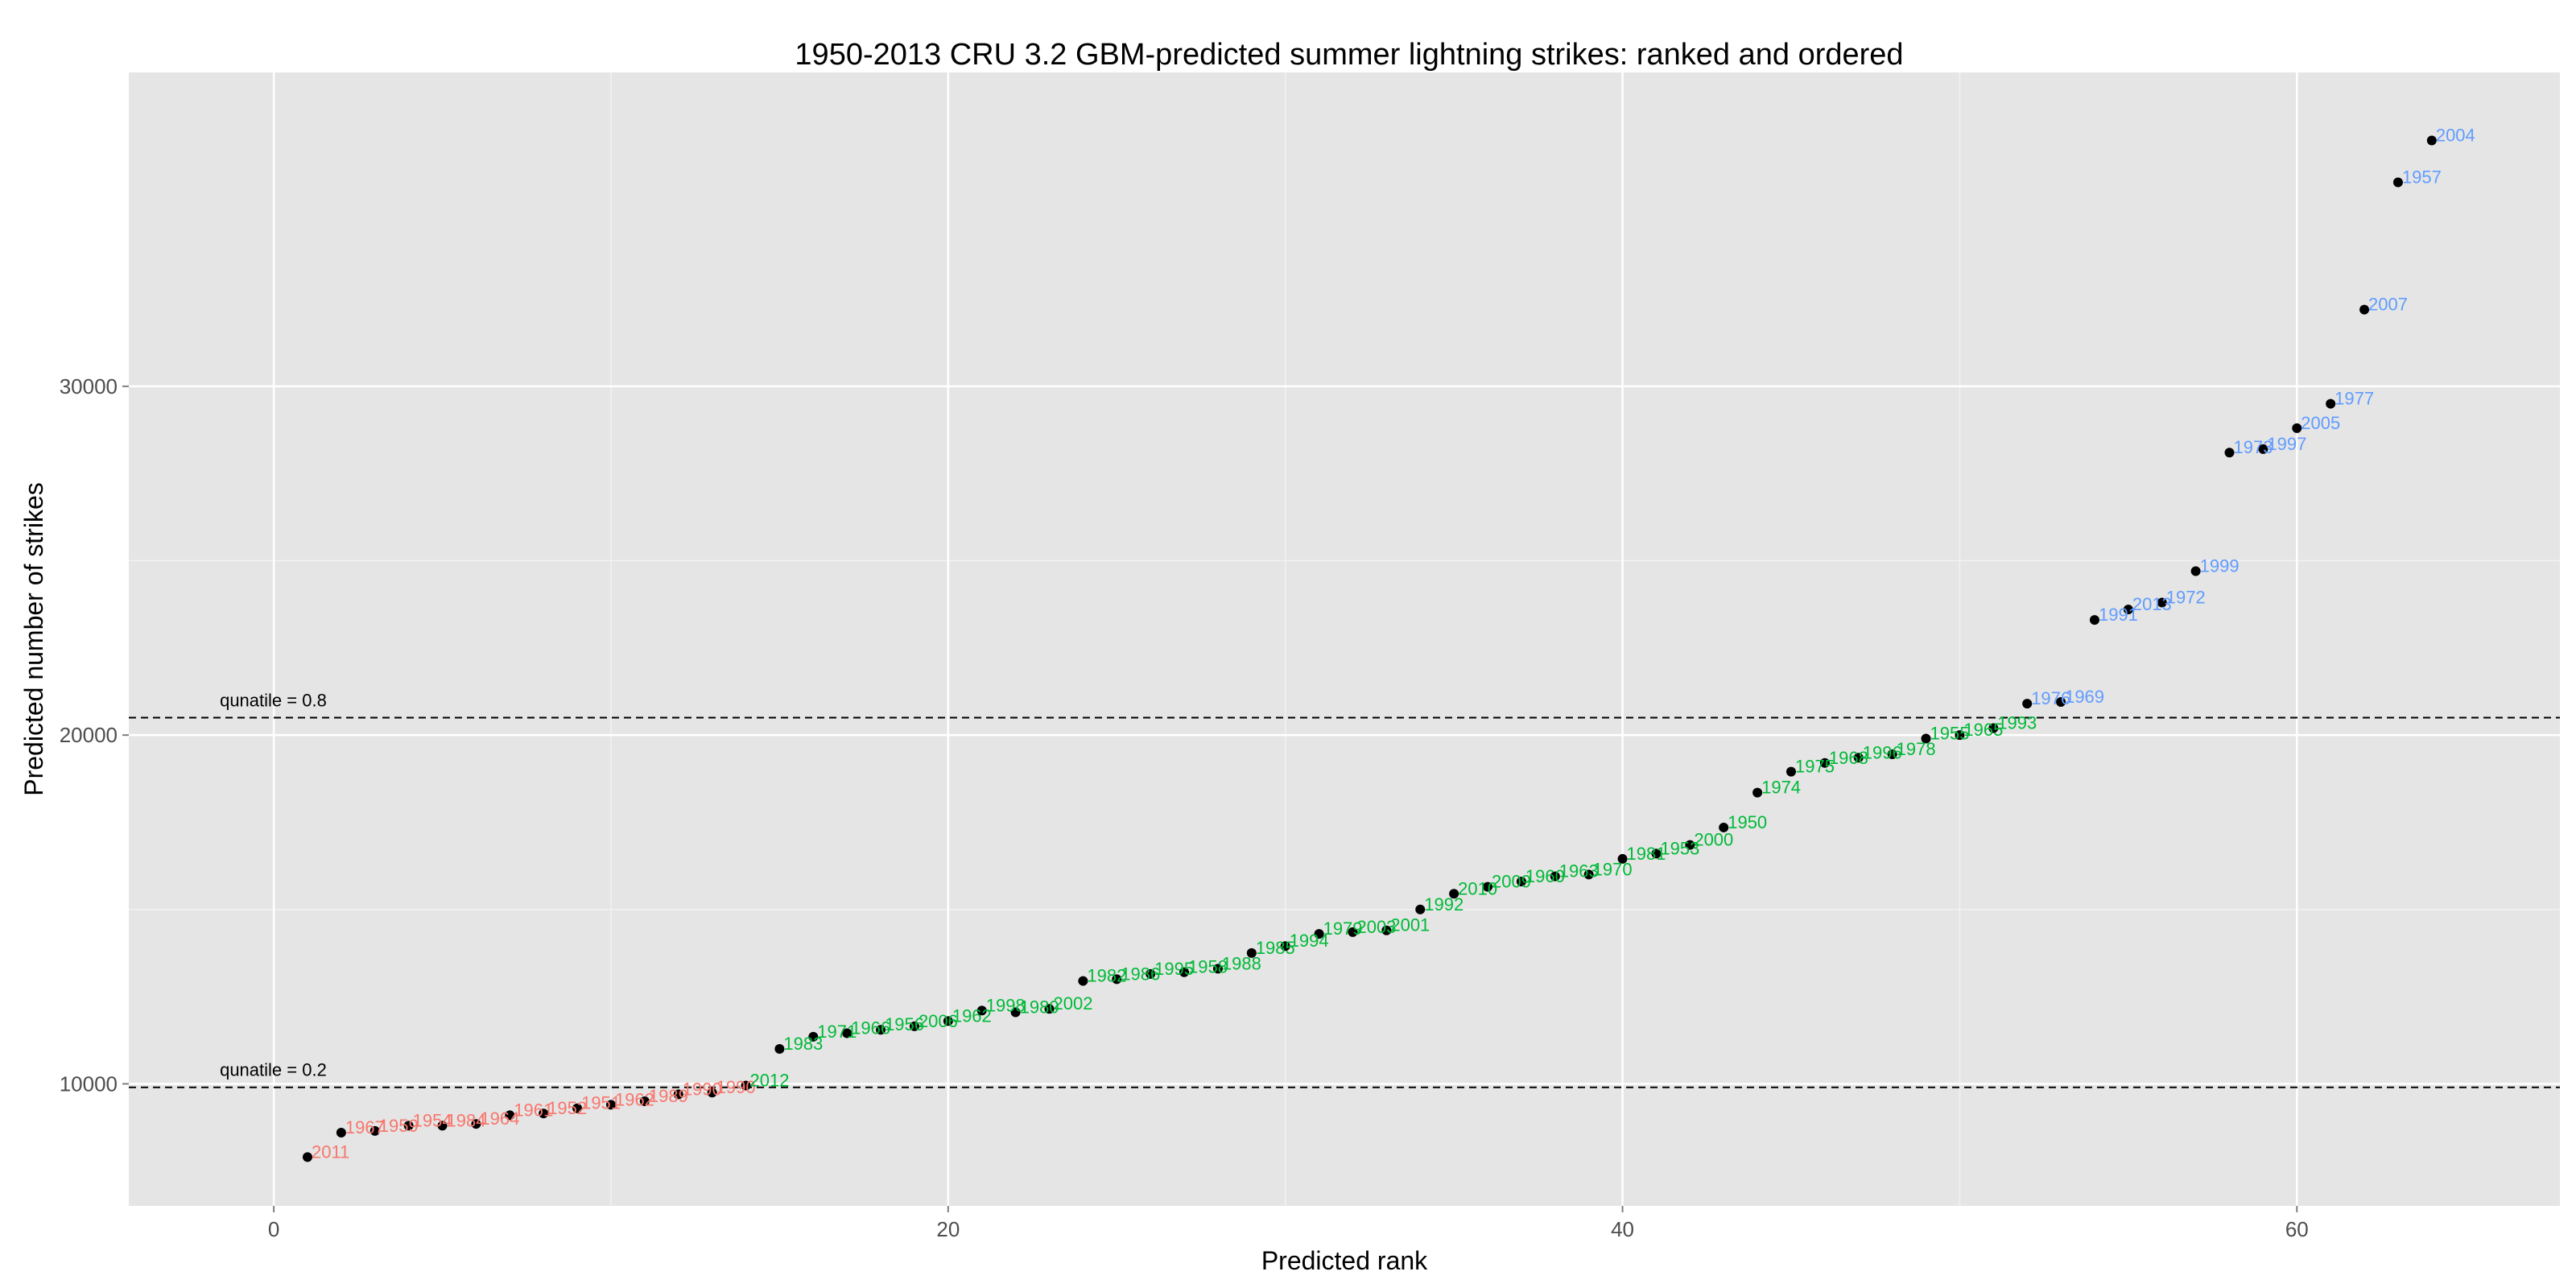 The width and height of the screenshot is (2576, 1288). I want to click on point-label: 2001, so click(1410, 925).